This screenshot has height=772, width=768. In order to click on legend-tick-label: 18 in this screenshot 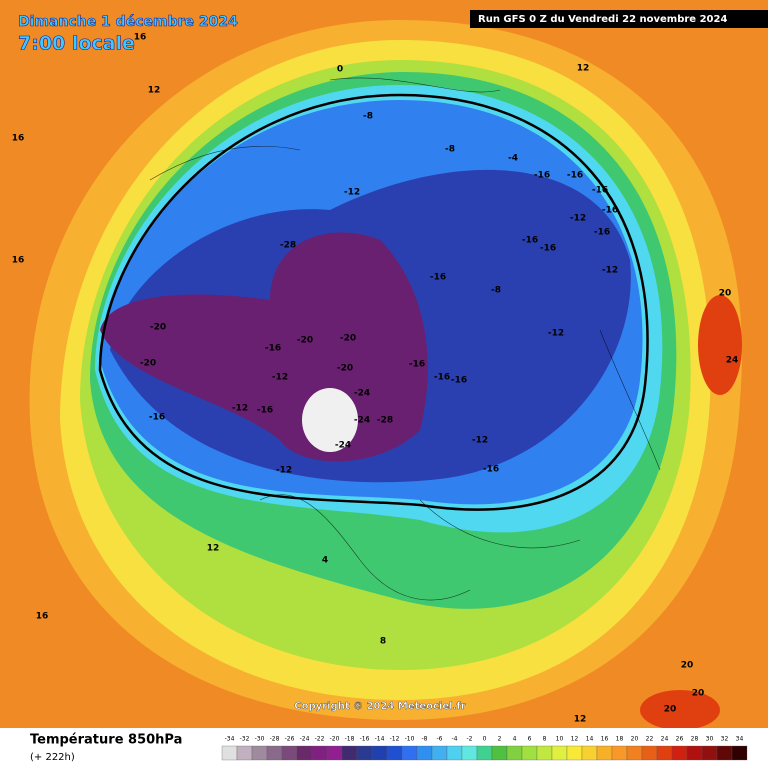, I will do `click(620, 739)`.